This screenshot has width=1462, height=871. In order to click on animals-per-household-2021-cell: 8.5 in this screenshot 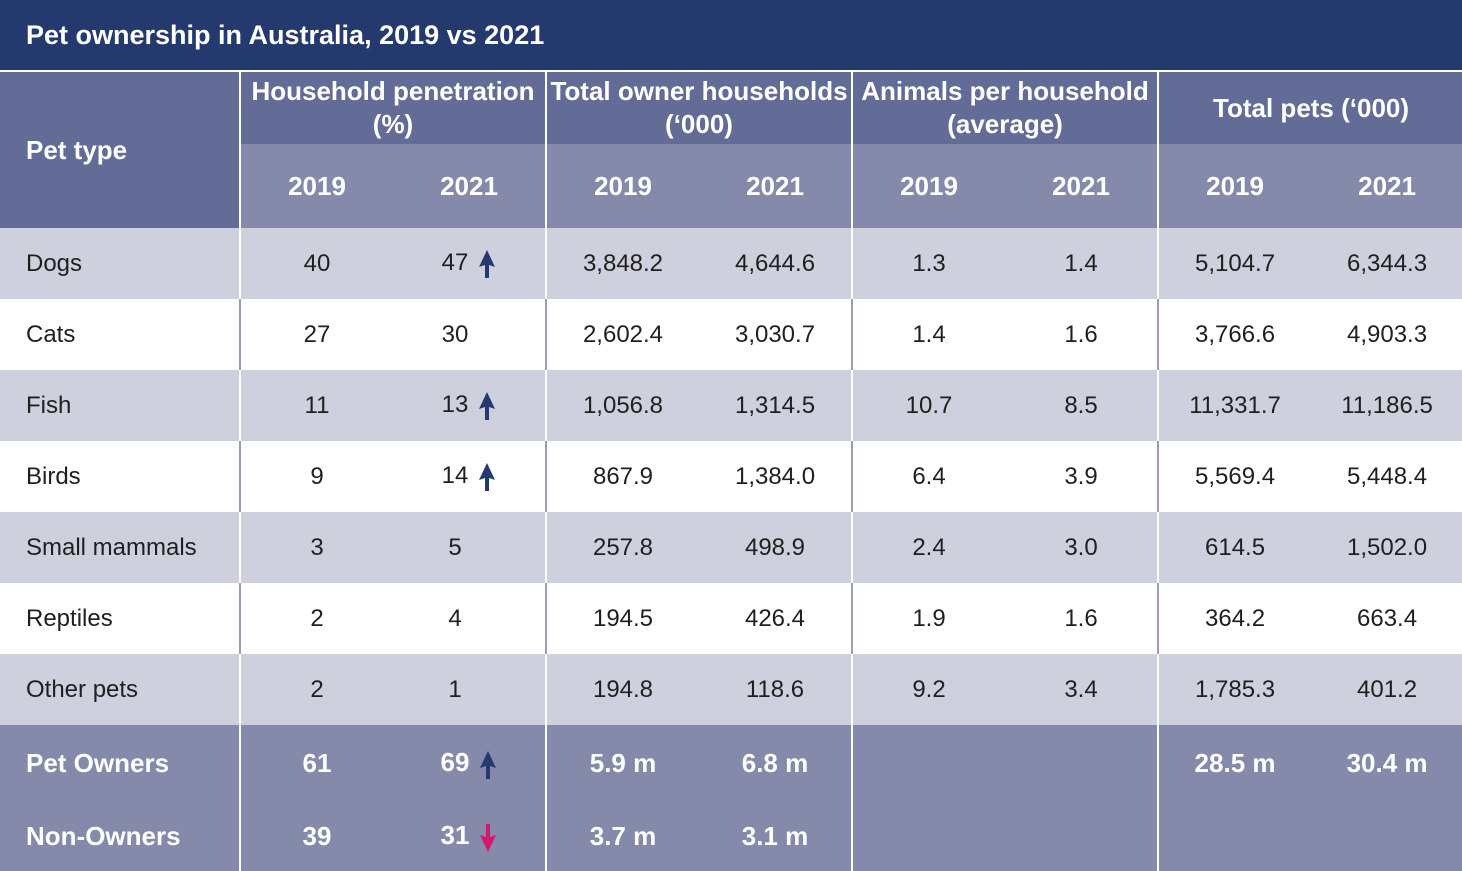, I will do `click(1082, 405)`.